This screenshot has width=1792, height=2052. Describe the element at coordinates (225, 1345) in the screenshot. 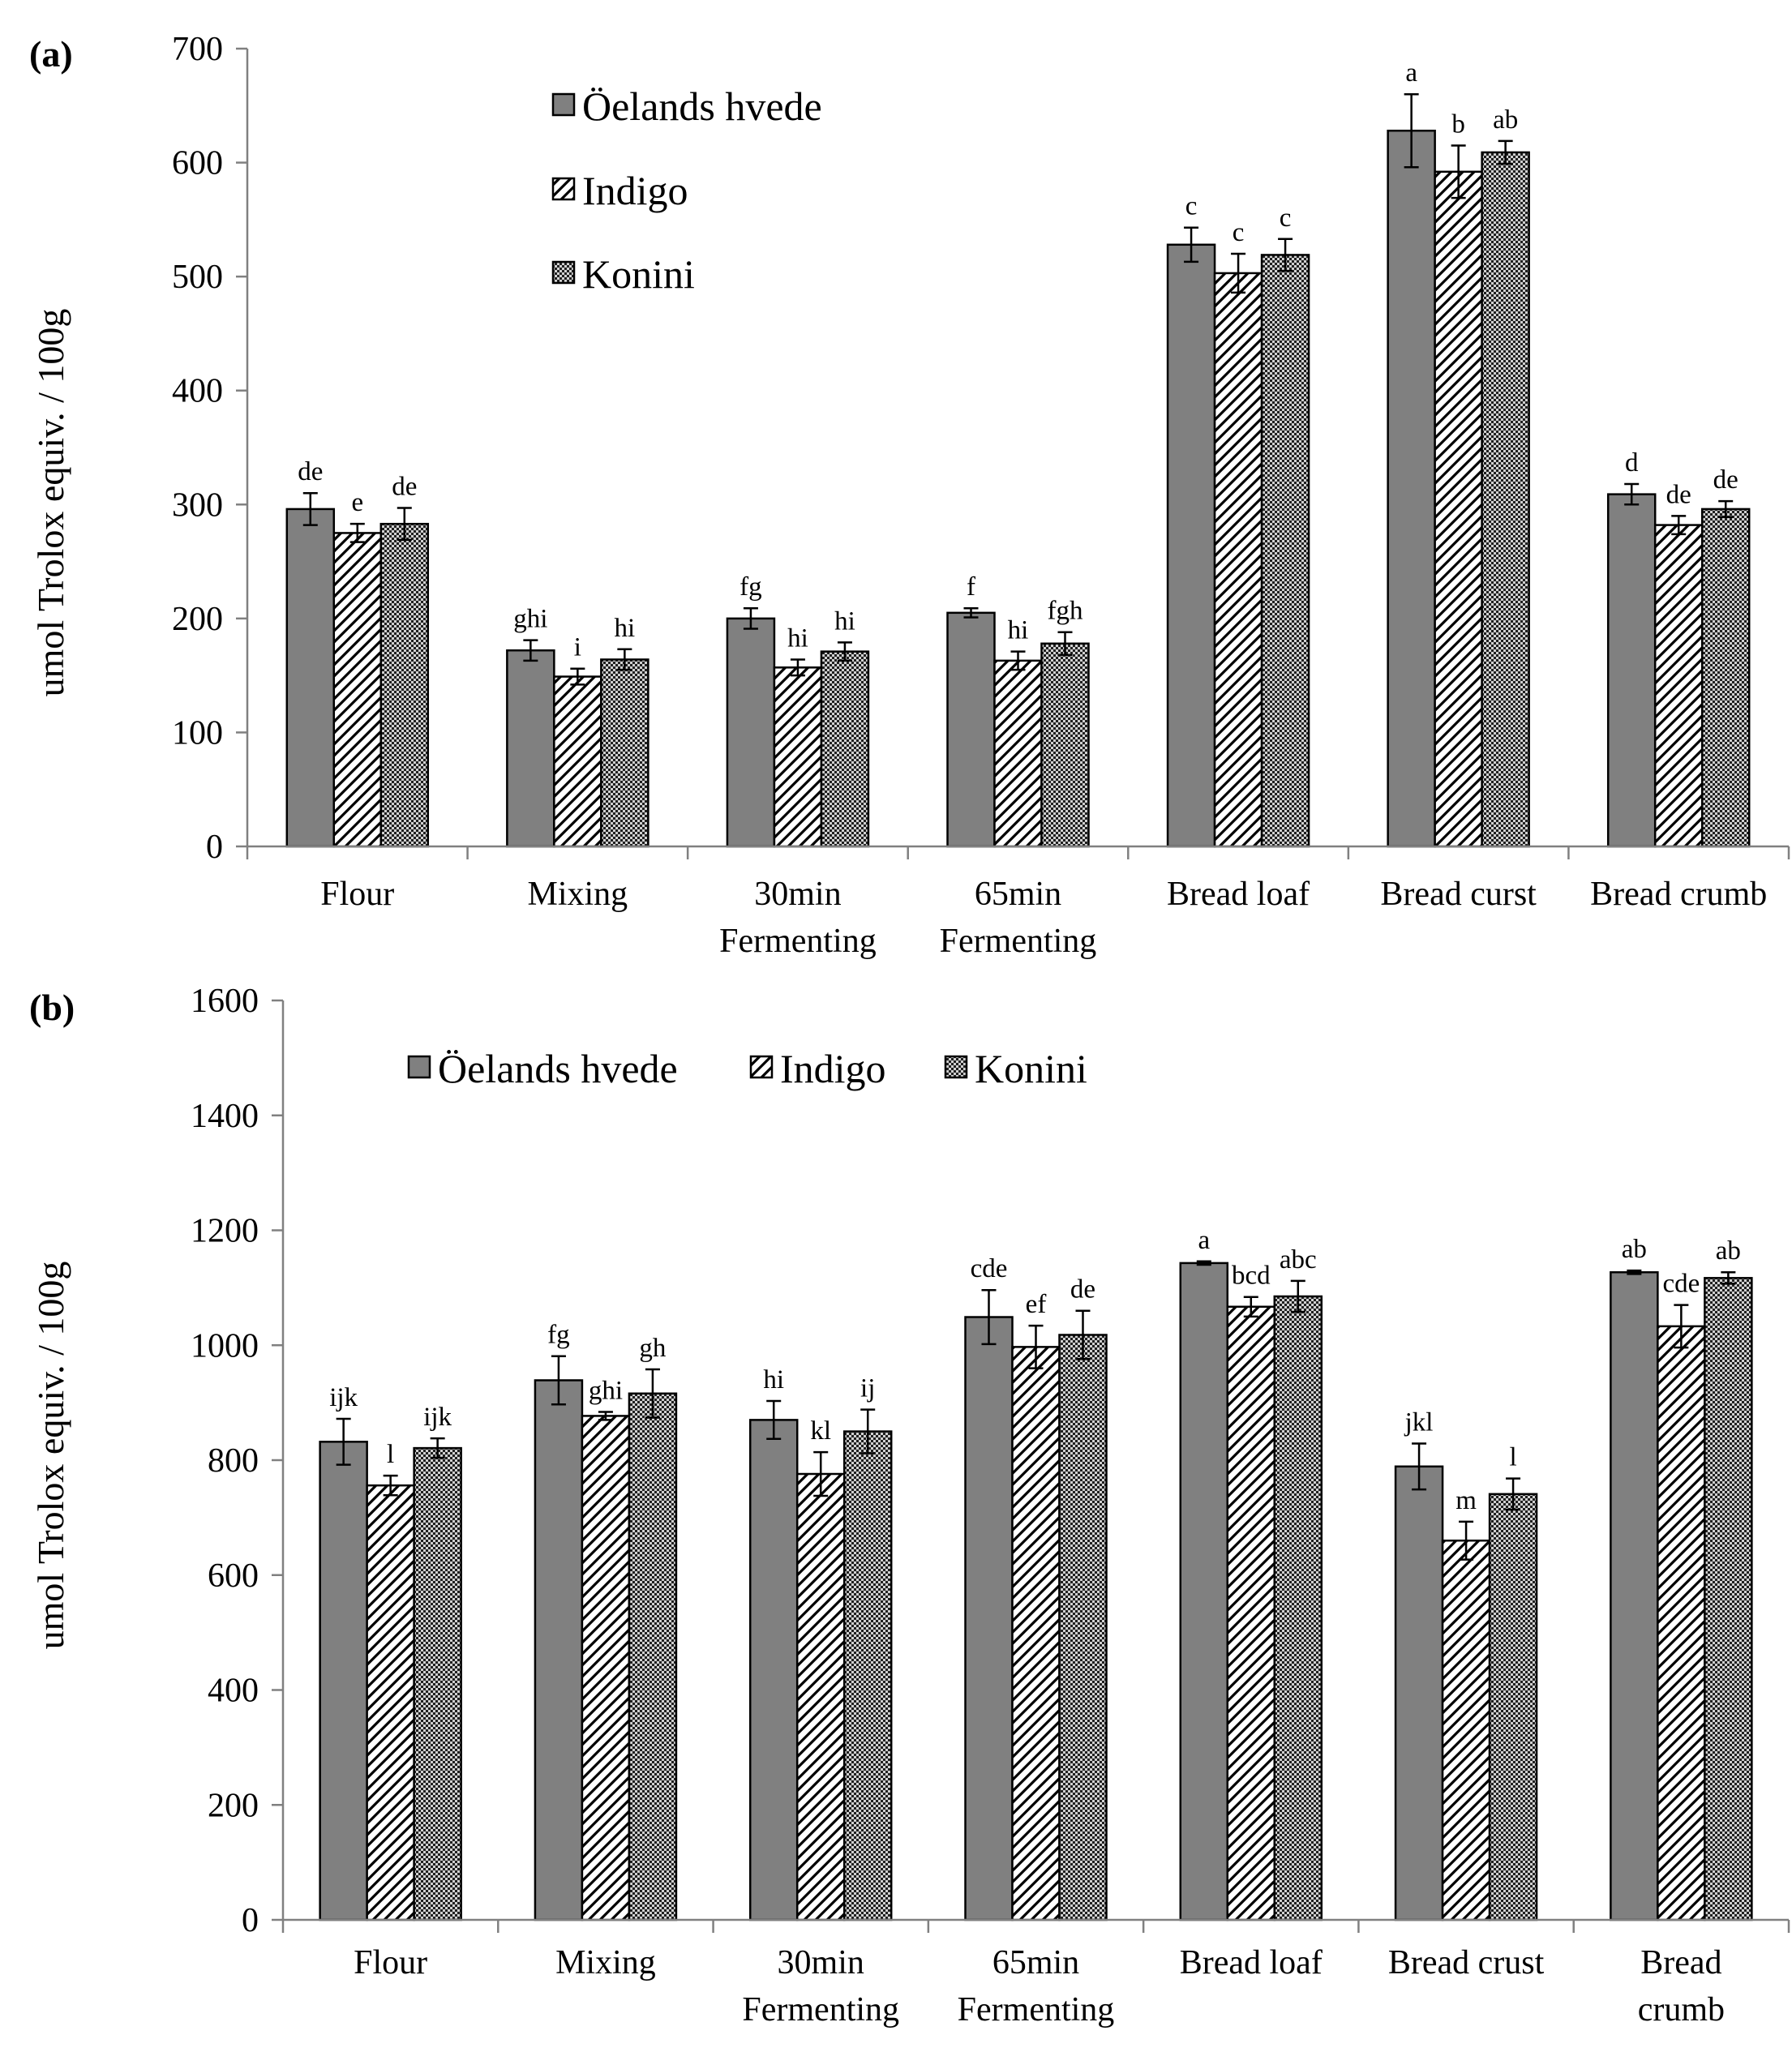

I see `y-tick-label: 1000` at that location.